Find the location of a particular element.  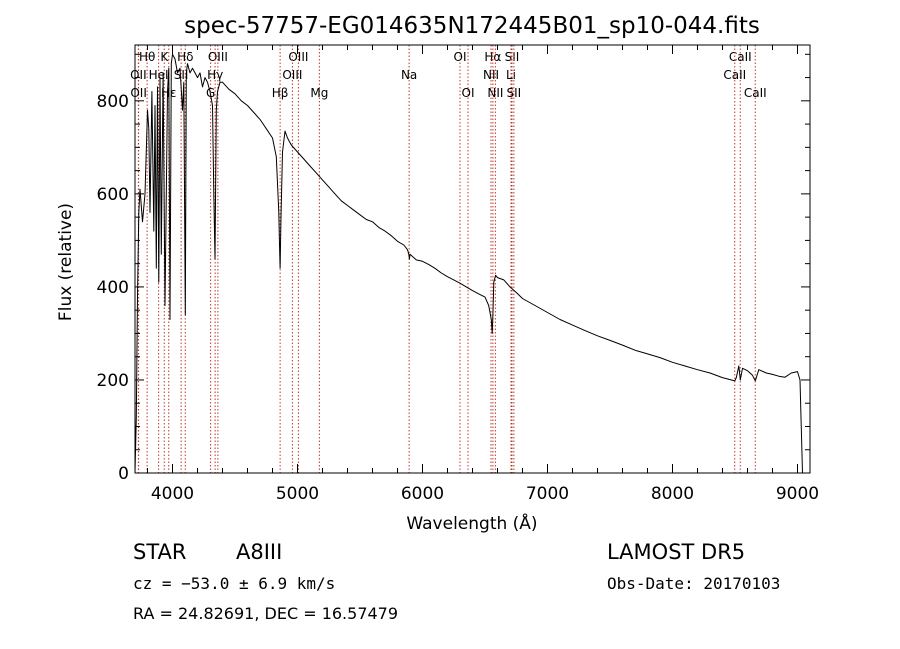

marker-label: Na is located at coordinates (409, 75).